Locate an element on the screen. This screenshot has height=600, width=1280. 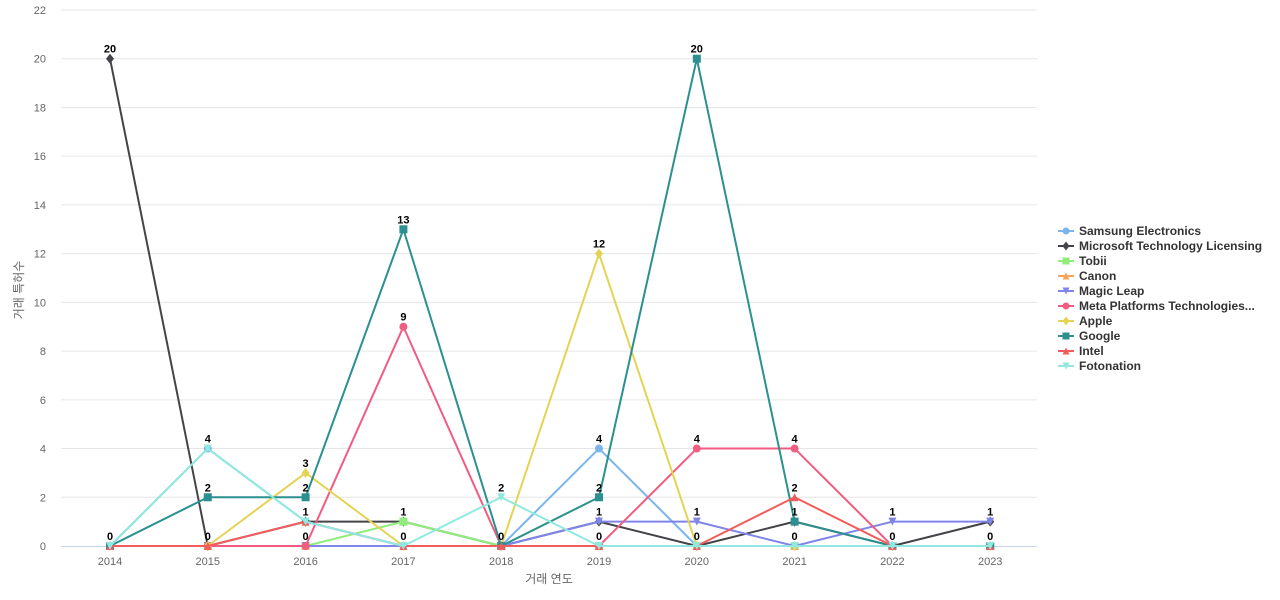
data-point-samsung-electronics is located at coordinates (599, 448).